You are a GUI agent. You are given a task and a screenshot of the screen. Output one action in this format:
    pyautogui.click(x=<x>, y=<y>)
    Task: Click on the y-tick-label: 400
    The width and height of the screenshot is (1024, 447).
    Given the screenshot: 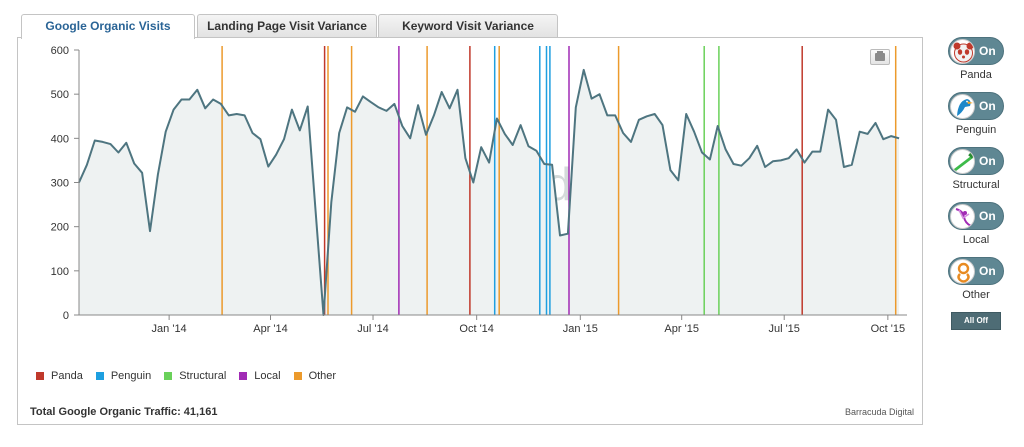 What is the action you would take?
    pyautogui.click(x=60, y=139)
    